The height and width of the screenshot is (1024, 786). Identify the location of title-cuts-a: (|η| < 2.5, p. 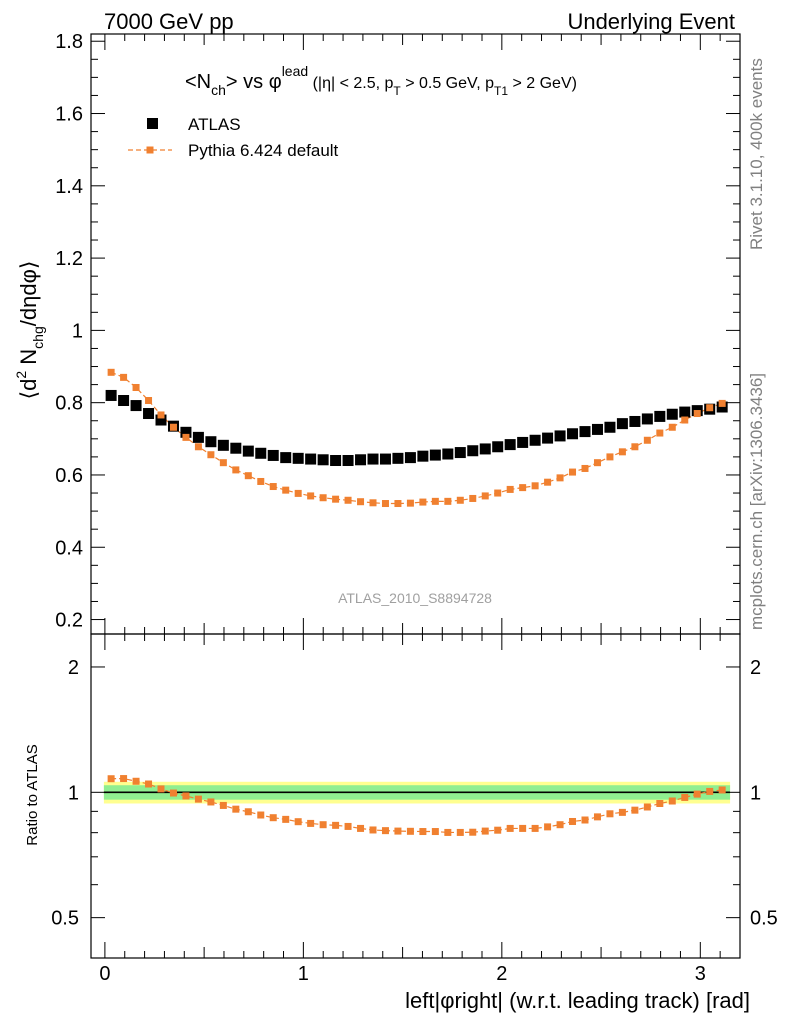
(350, 83).